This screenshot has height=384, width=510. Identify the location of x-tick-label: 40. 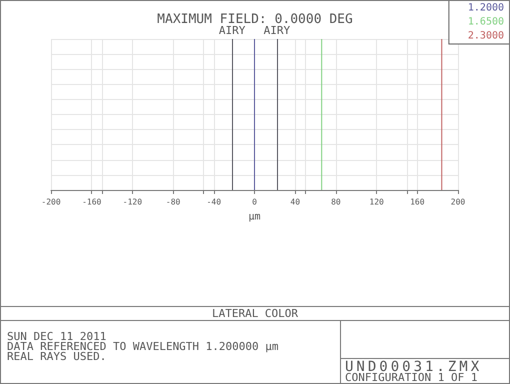
(295, 202).